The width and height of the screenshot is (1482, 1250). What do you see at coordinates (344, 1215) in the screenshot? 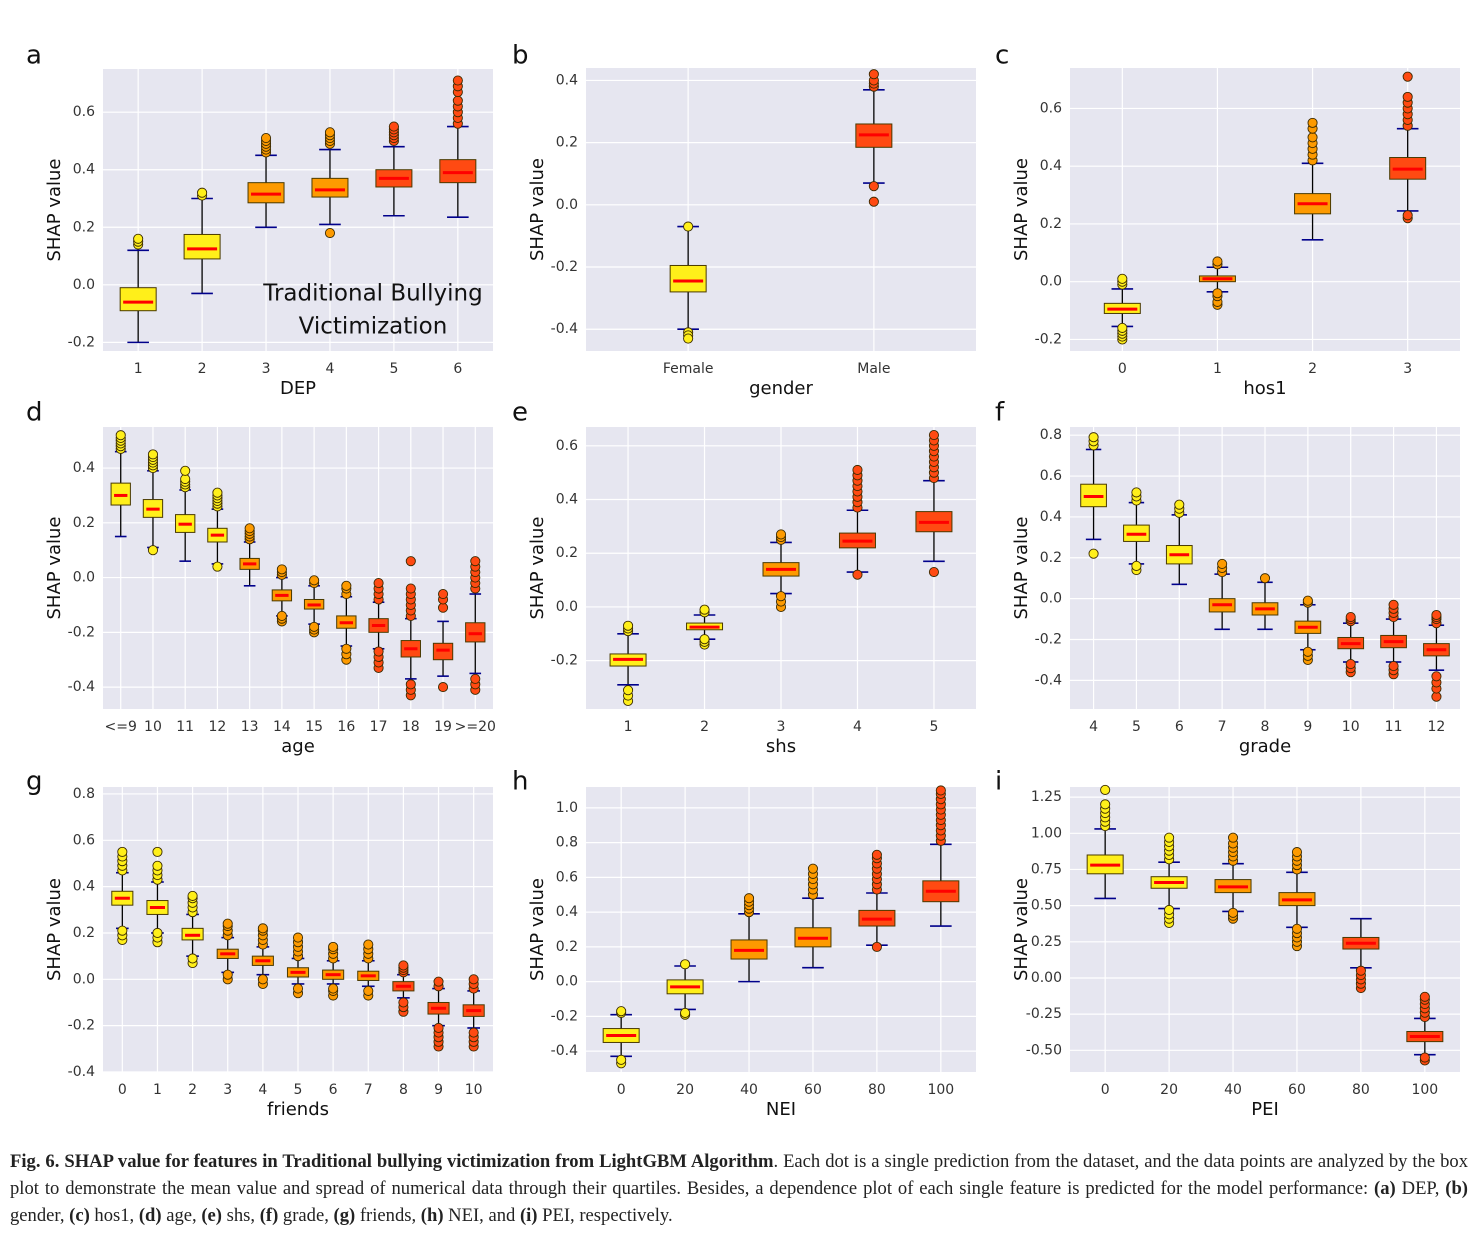
I see `caption-panel-tag: (g)` at bounding box center [344, 1215].